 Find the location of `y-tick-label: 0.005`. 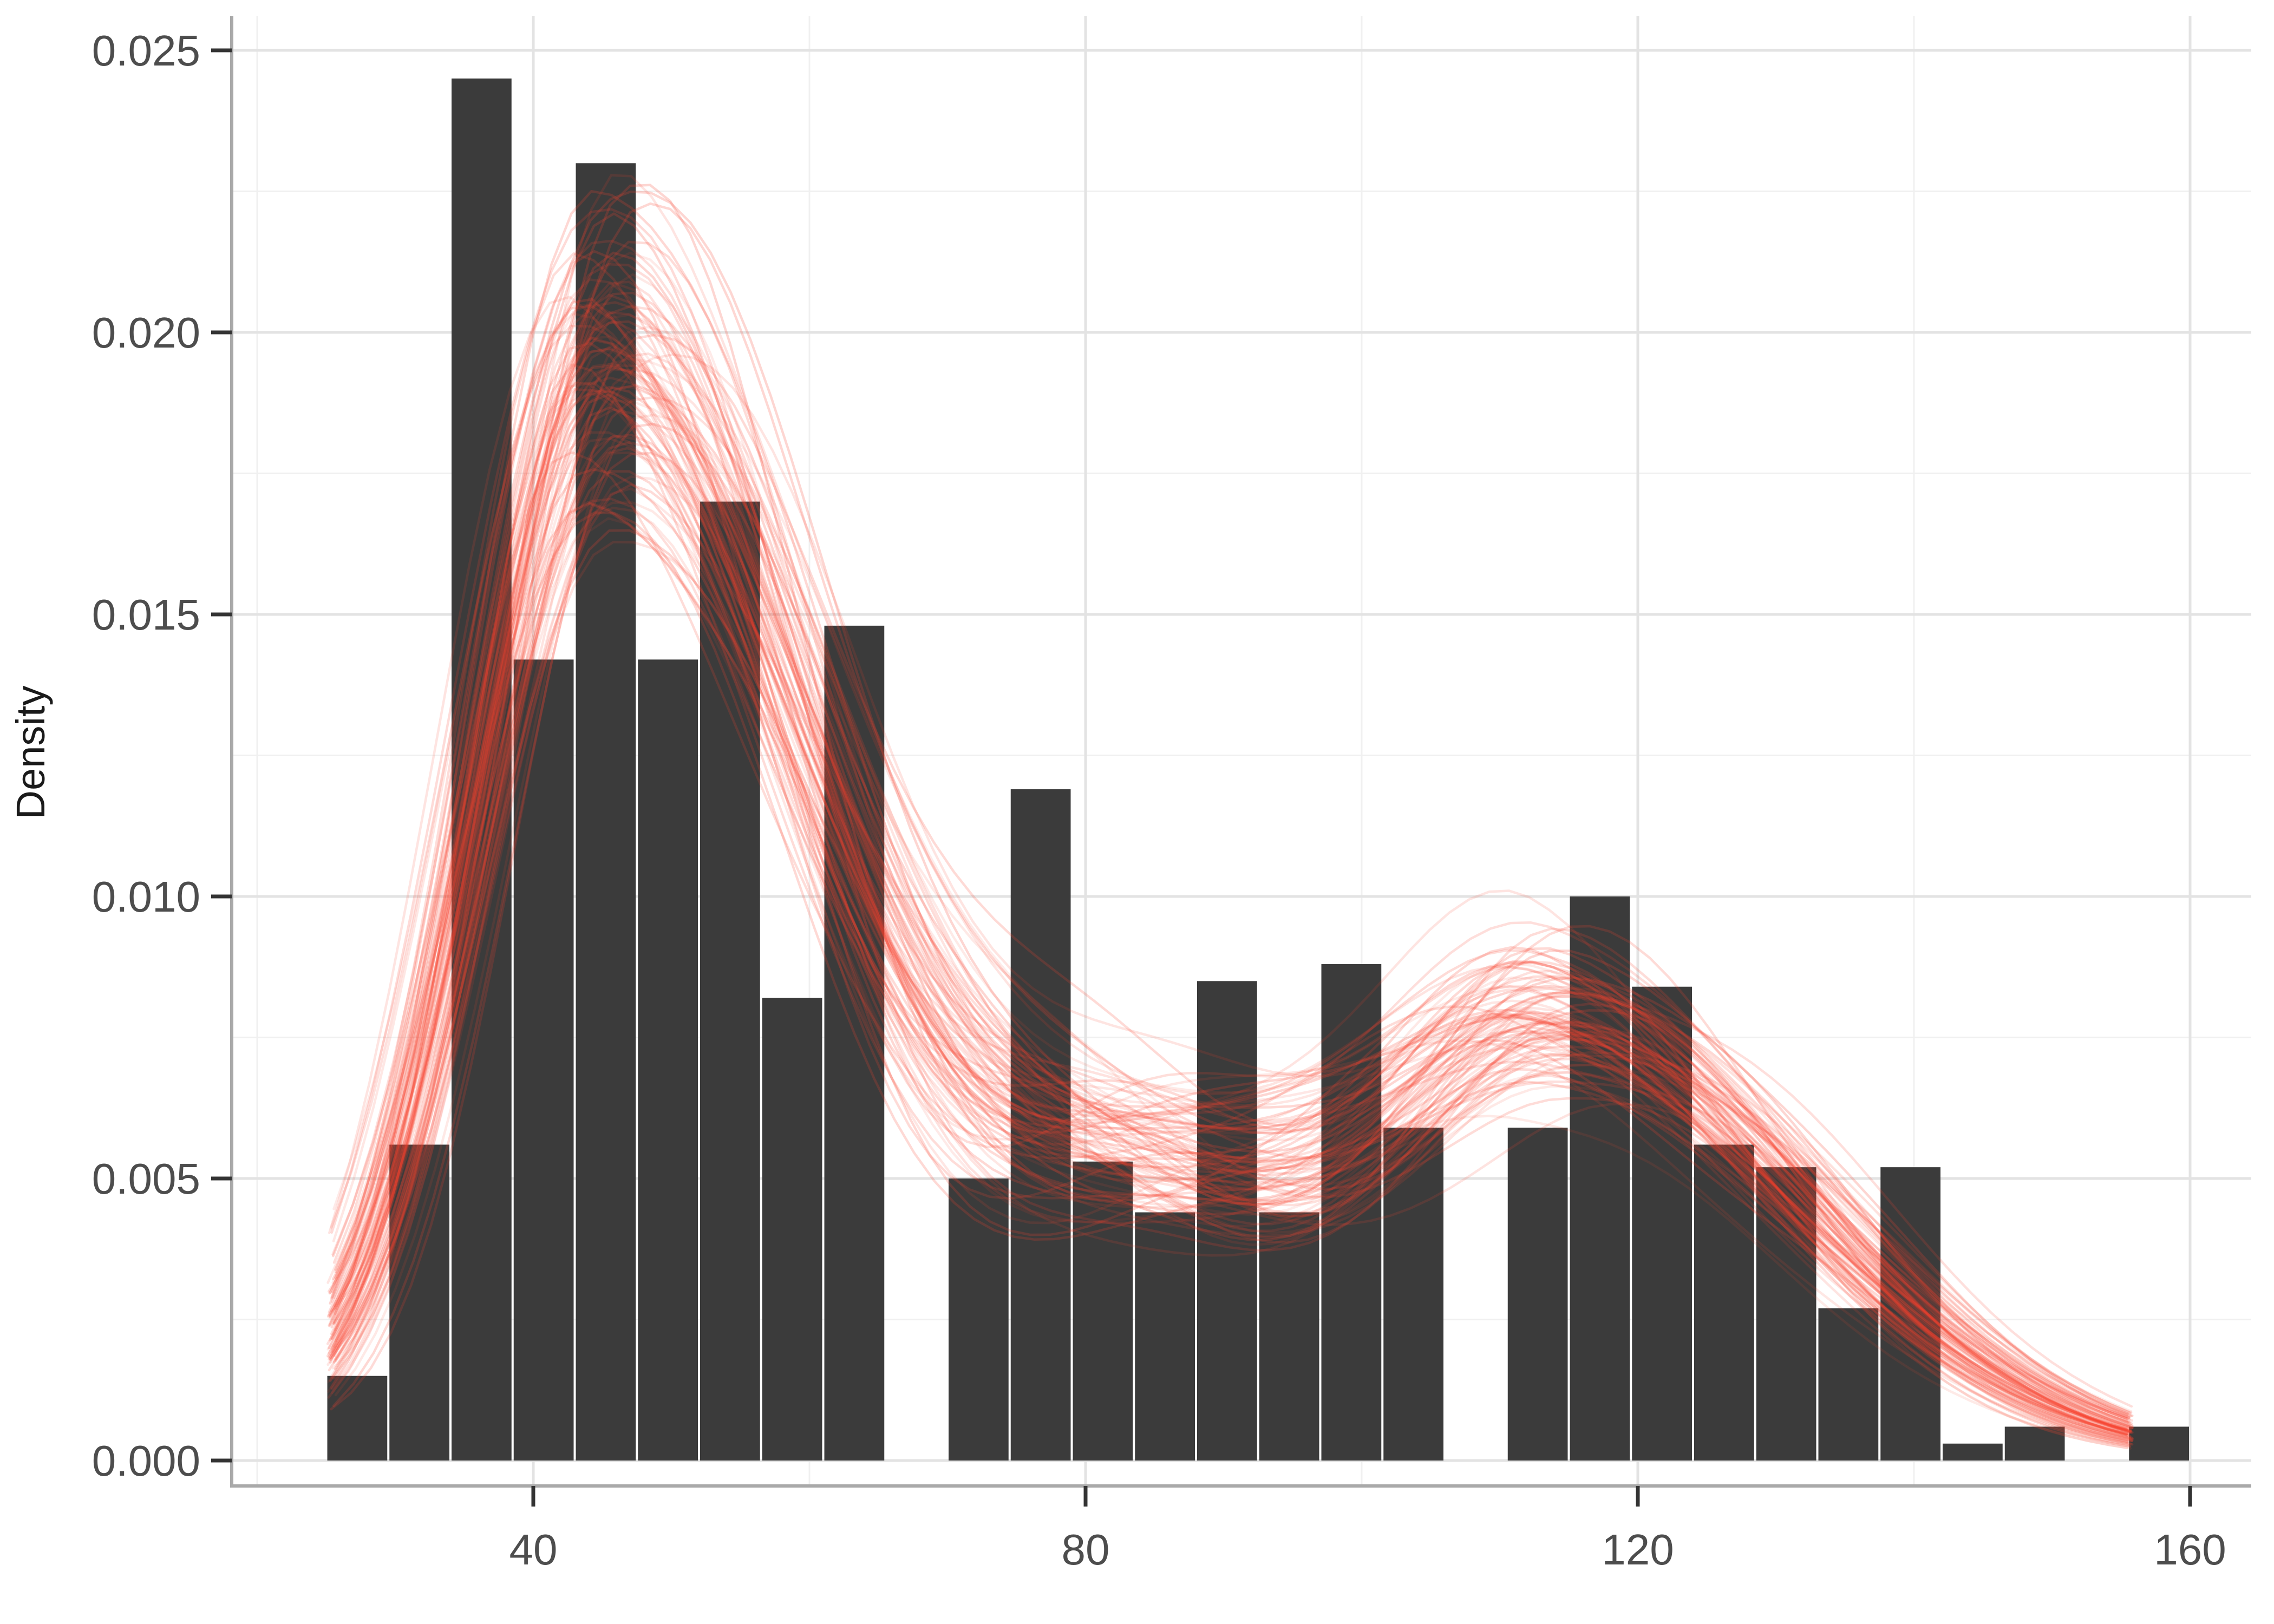

y-tick-label: 0.005 is located at coordinates (146, 1179).